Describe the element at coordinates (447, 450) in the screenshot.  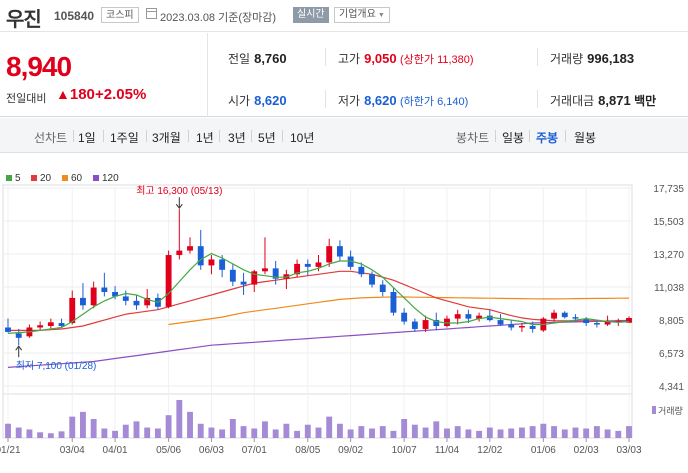
I see `x-tick-label: 11/04` at that location.